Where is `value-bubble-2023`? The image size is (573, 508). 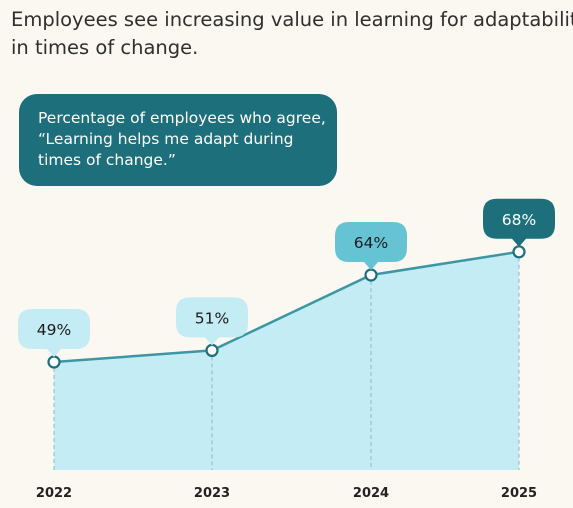 value-bubble-2023 is located at coordinates (212, 321).